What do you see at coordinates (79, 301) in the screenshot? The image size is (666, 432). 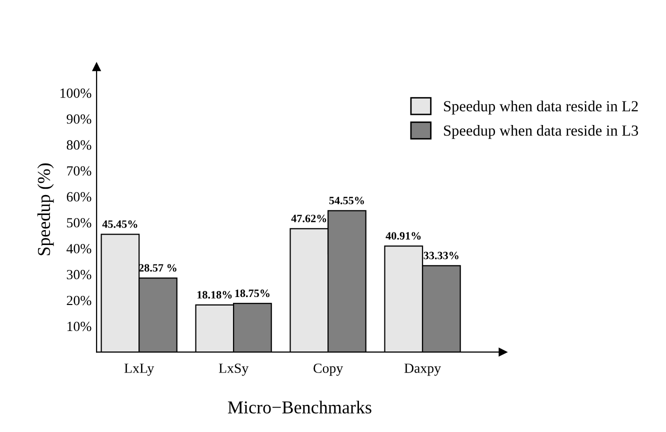 I see `y-tick-label: 20%` at bounding box center [79, 301].